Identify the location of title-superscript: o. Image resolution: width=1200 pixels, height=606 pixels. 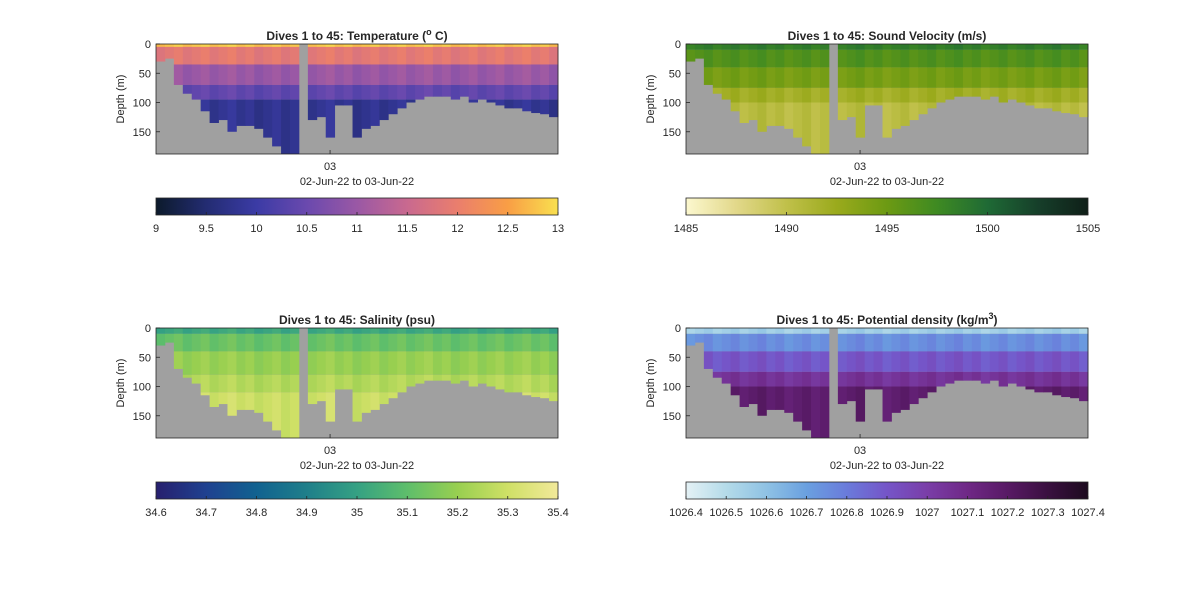
(429, 32).